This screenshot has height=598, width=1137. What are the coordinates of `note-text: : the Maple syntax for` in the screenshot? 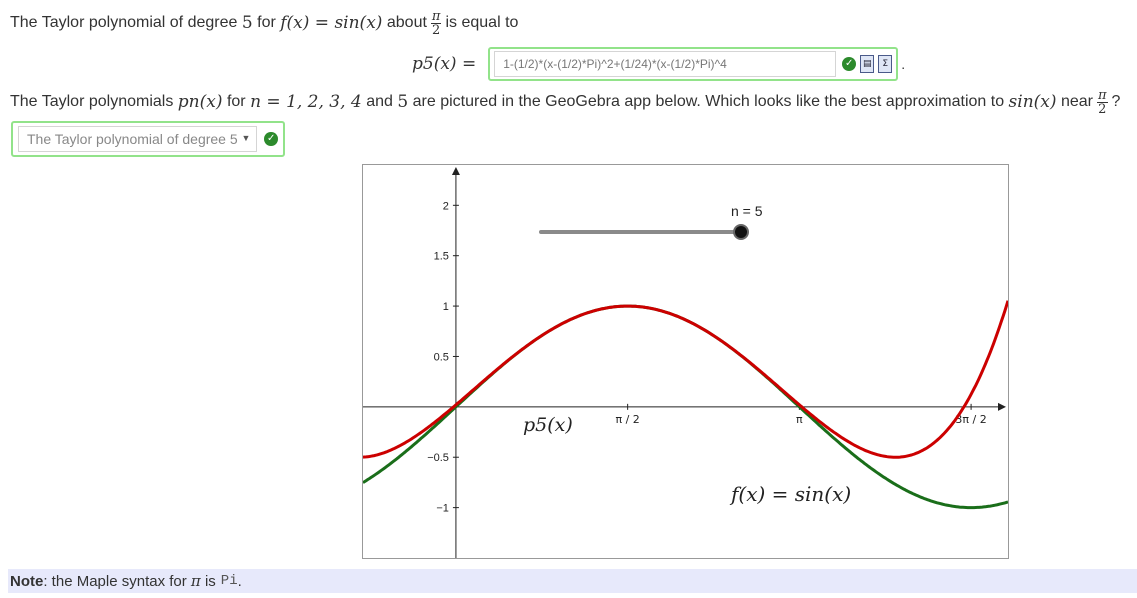 It's located at (115, 581).